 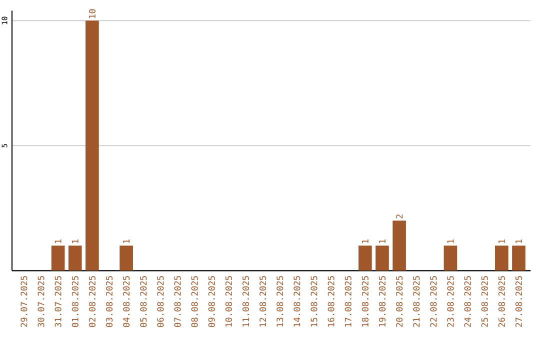 I want to click on x-tick-label: 08.08.2025, so click(x=194, y=301).